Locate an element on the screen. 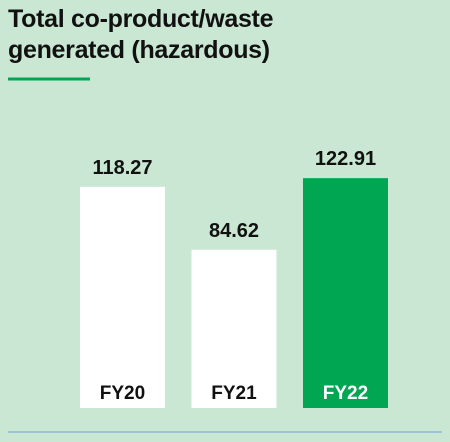 Image resolution: width=450 pixels, height=442 pixels. category-label: FY22 is located at coordinates (345, 393).